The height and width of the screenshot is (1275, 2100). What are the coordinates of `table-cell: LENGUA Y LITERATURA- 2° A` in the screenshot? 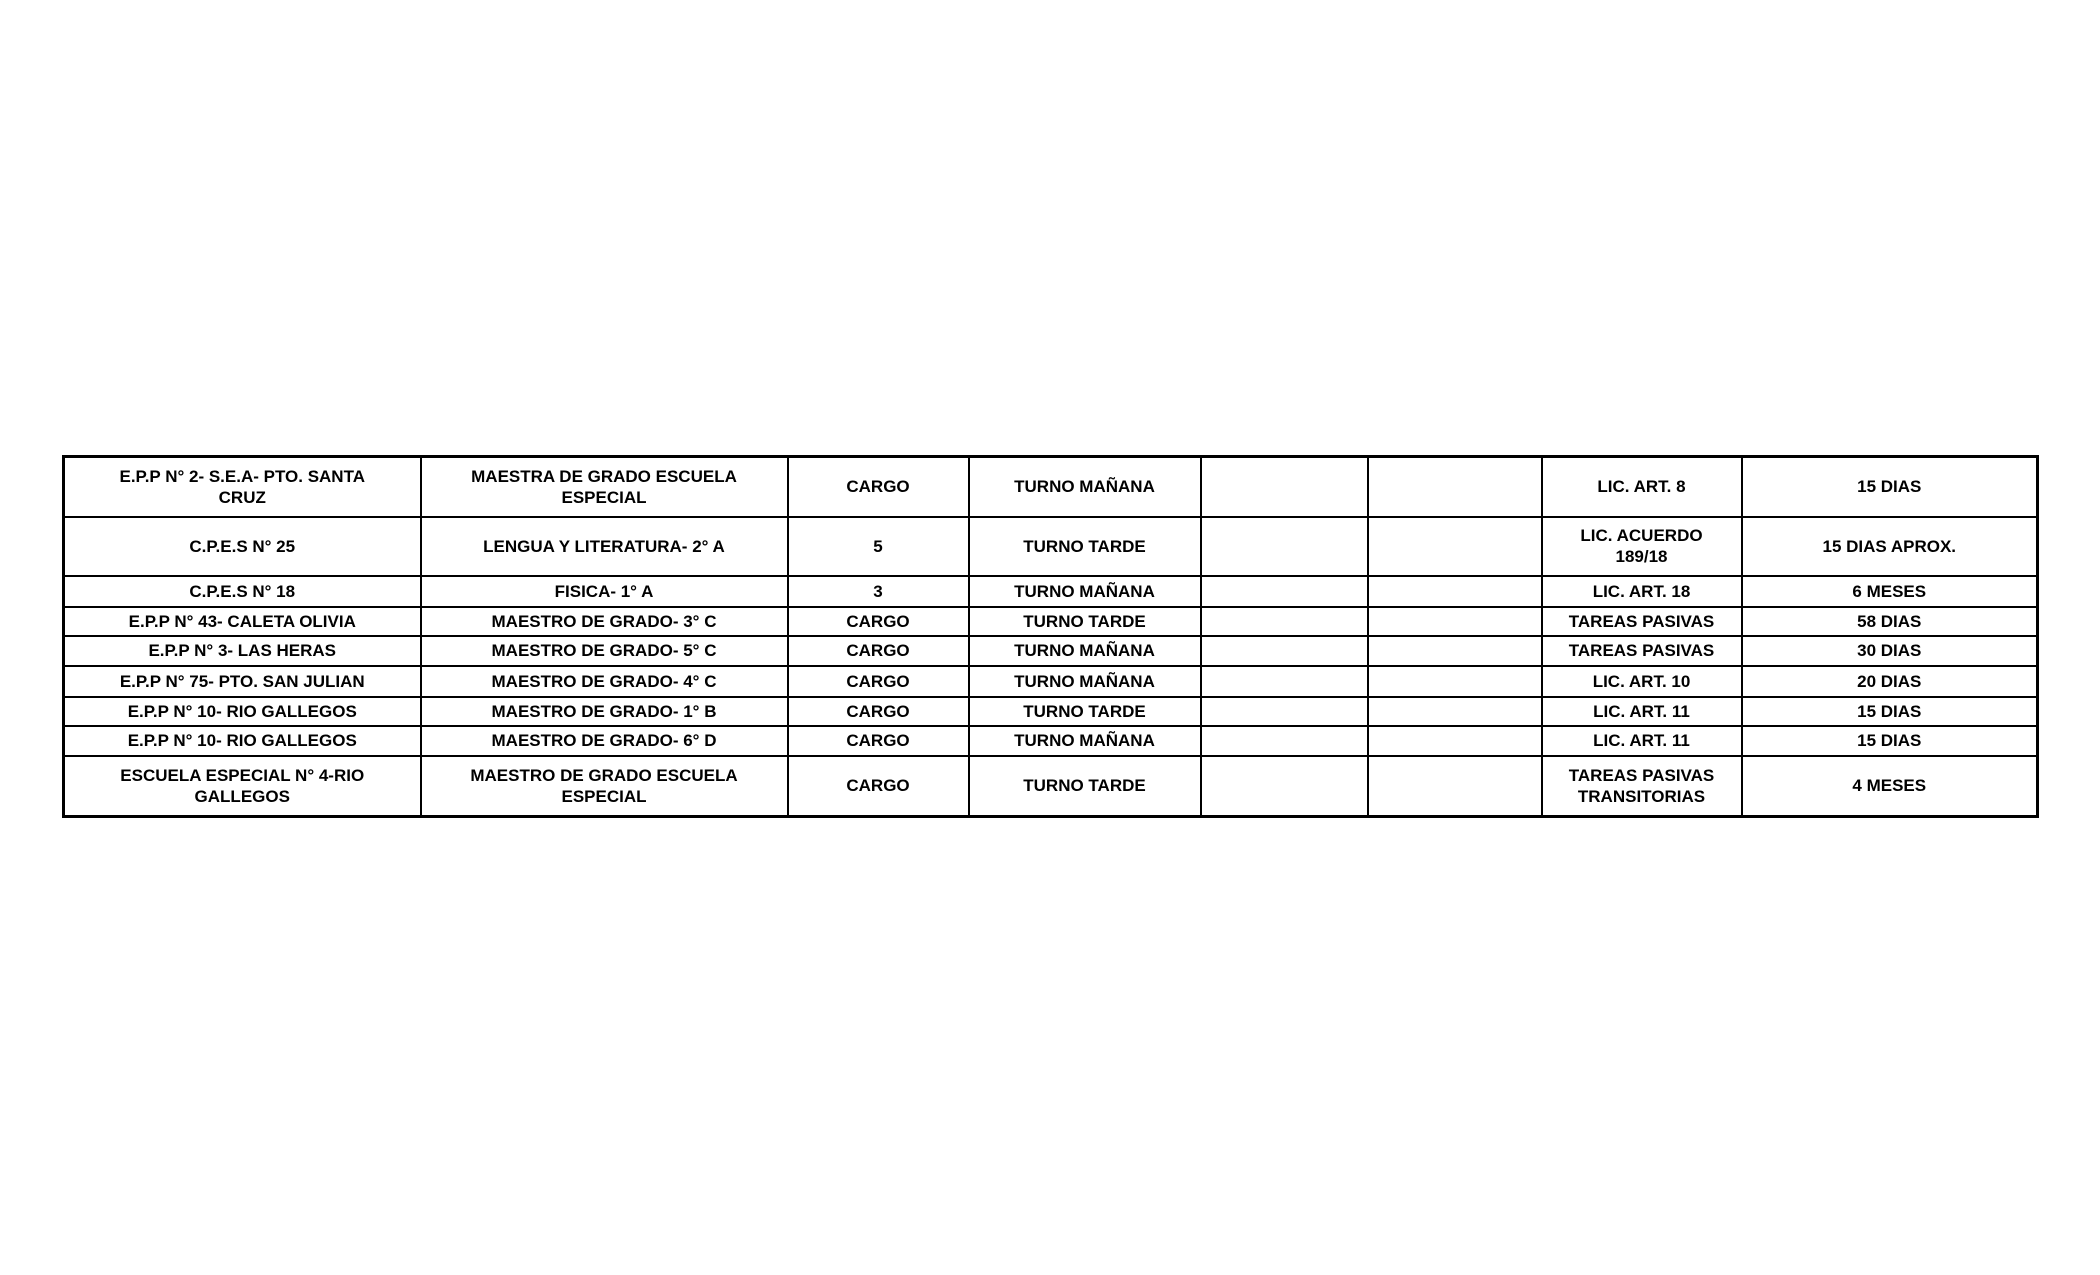 It's located at (604, 546).